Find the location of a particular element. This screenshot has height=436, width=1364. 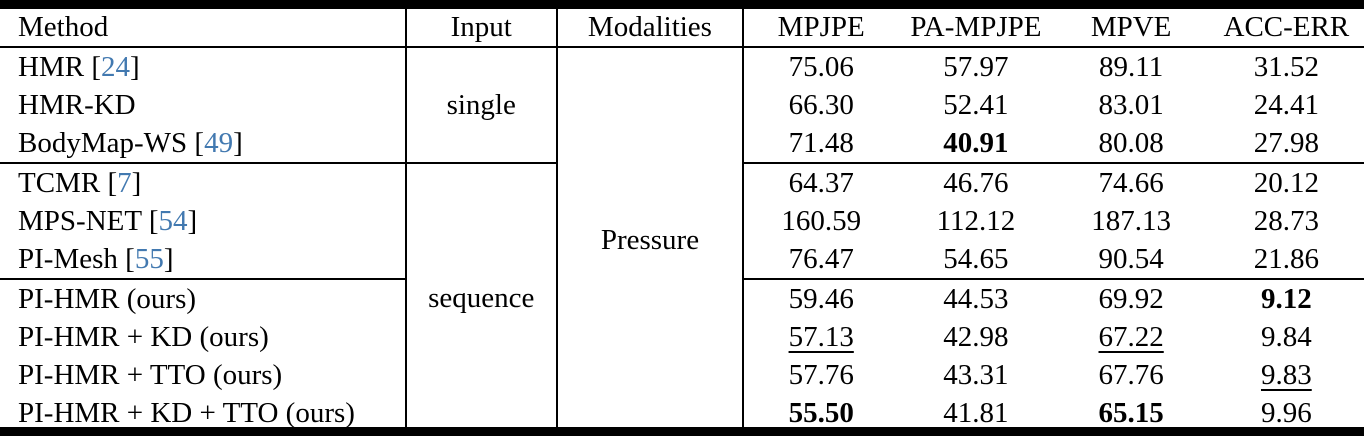

method-name: HMR-KD is located at coordinates (77, 104).